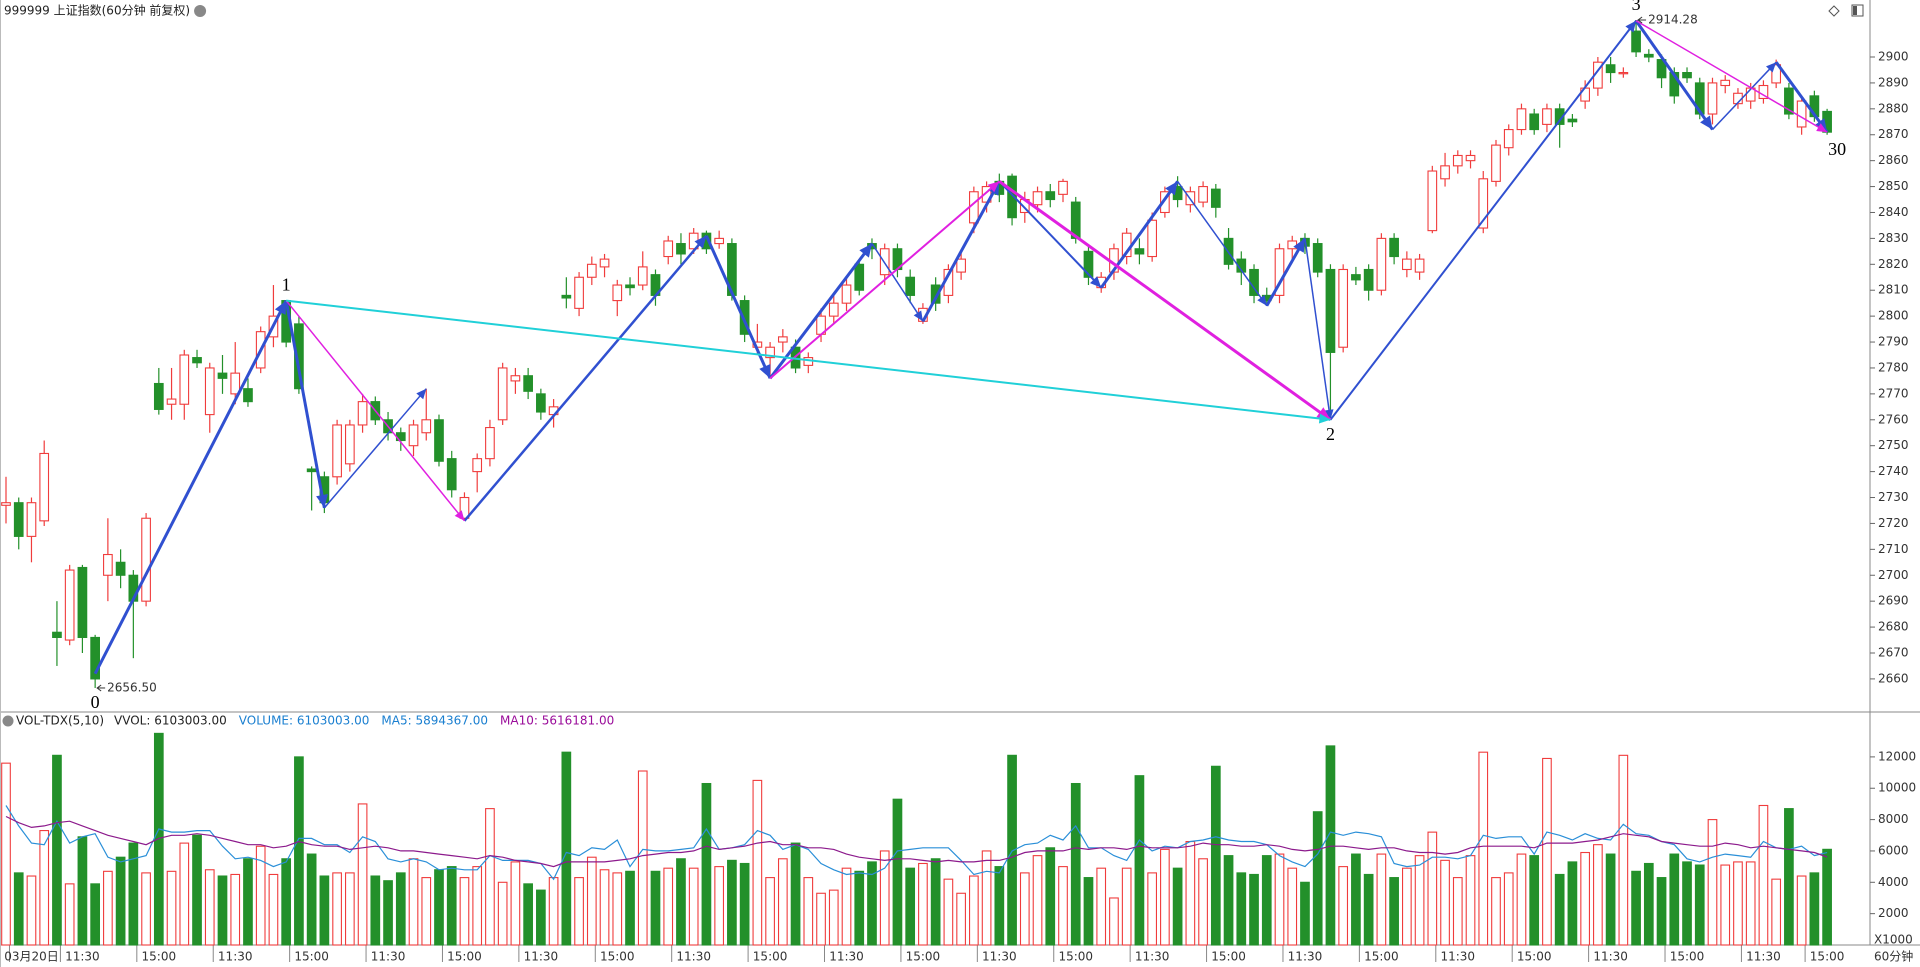 The image size is (1920, 967). Describe the element at coordinates (99, 688) in the screenshot. I see `price-label-arrowhead` at that location.